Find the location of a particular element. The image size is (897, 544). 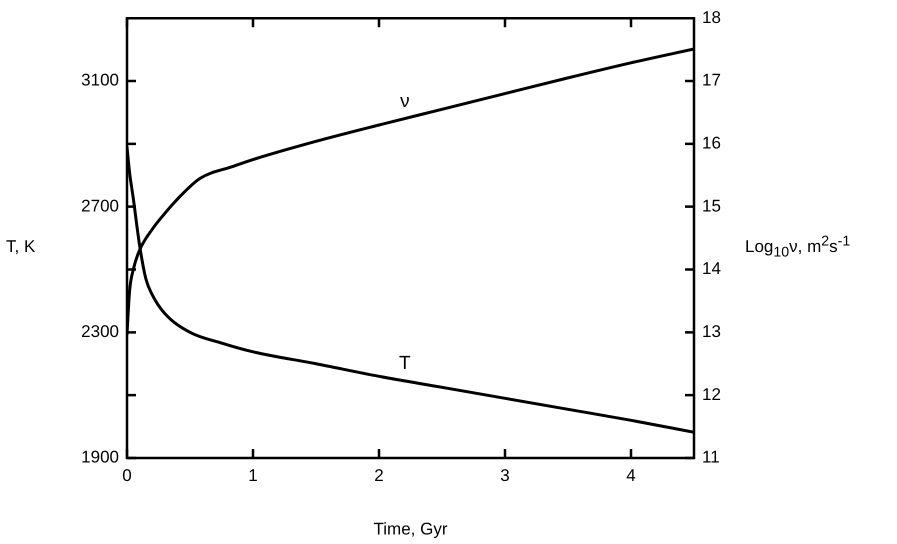

y2-tick-label: 17 is located at coordinates (711, 80).